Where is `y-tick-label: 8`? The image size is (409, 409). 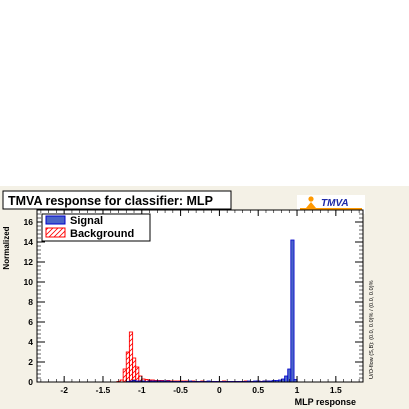 y-tick-label: 8 is located at coordinates (30, 302).